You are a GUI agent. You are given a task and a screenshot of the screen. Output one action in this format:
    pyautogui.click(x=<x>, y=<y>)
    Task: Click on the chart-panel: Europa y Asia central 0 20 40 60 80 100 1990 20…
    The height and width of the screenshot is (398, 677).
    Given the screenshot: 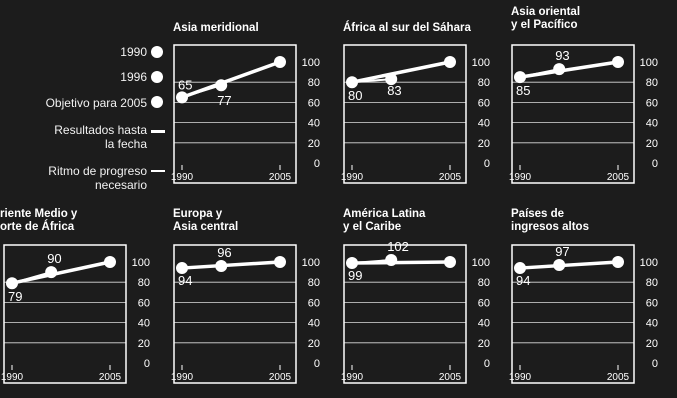 What is the action you would take?
    pyautogui.click(x=250, y=295)
    